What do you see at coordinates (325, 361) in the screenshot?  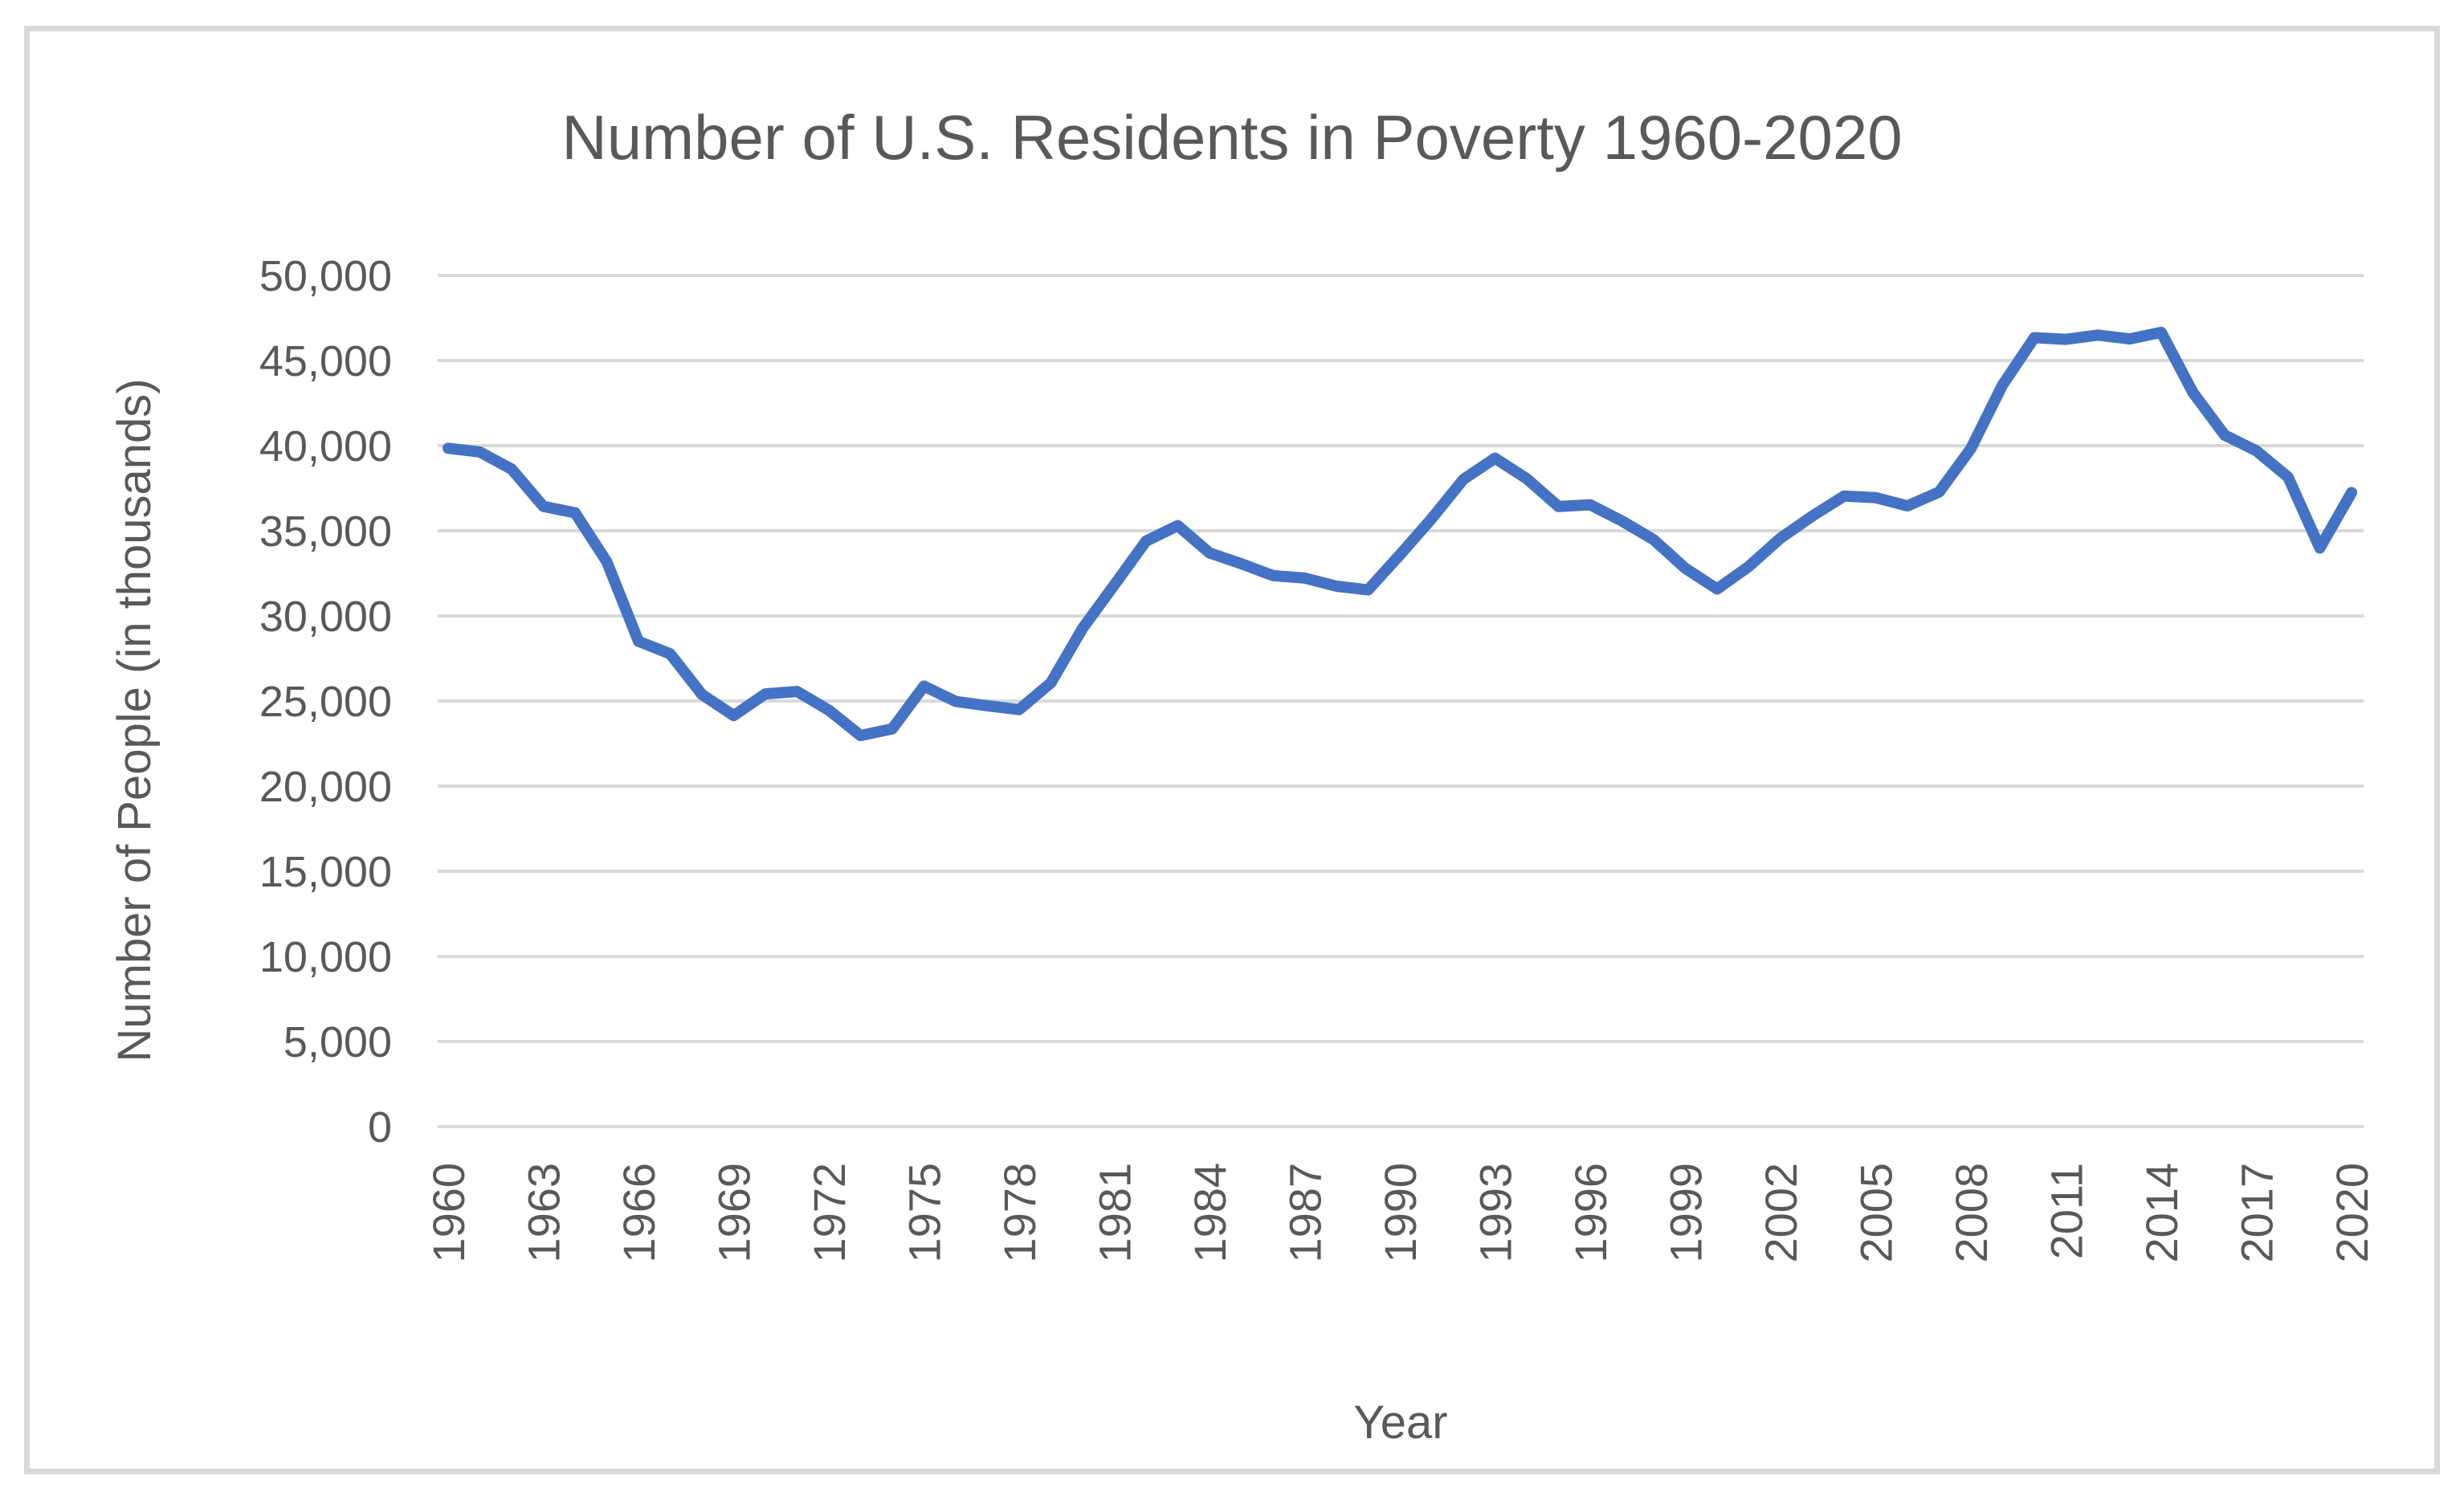 I see `y-tick-label: 45,000` at bounding box center [325, 361].